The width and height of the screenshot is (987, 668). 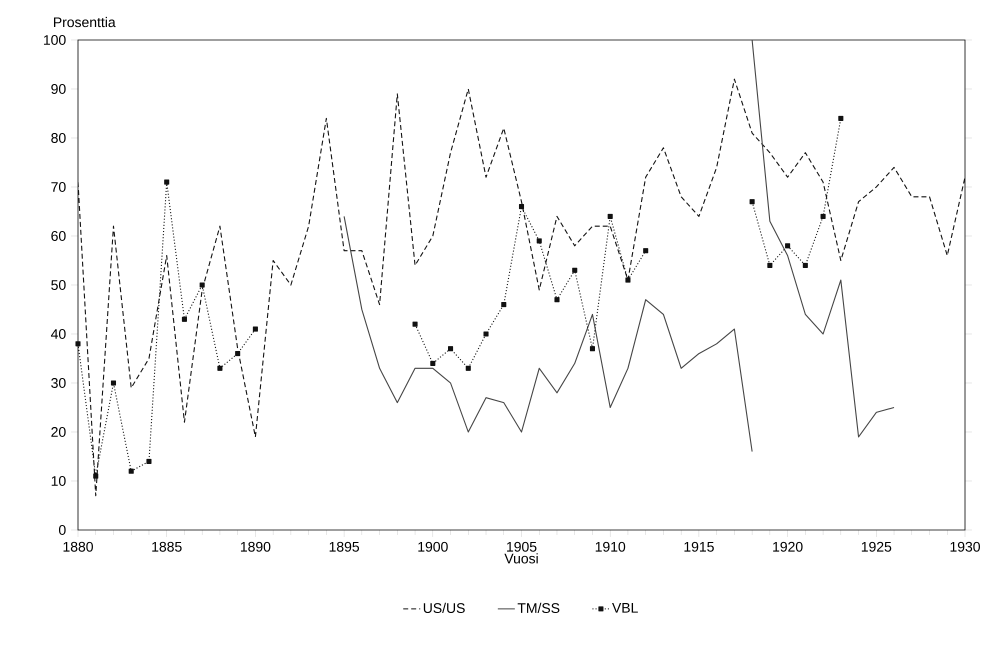 I want to click on x-tick-label: 1890, so click(x=255, y=547).